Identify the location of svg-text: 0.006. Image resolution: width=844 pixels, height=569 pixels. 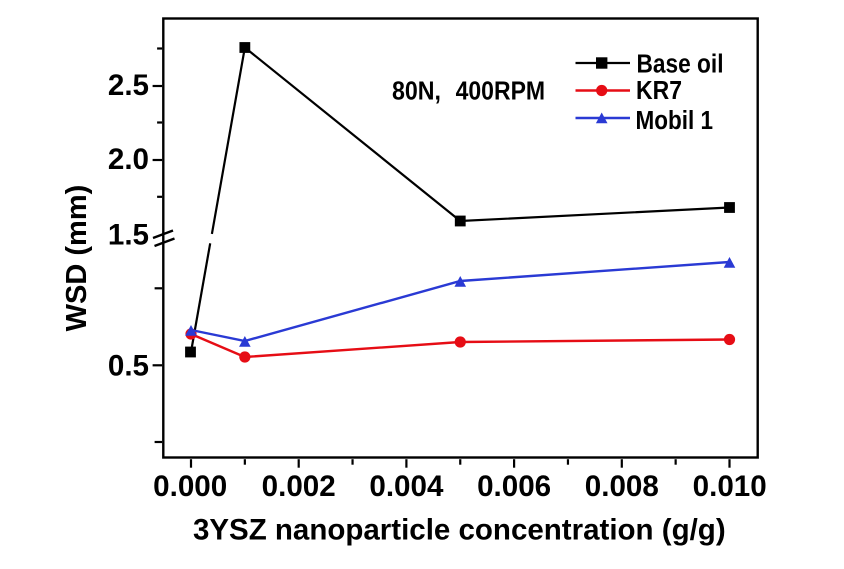
(514, 486).